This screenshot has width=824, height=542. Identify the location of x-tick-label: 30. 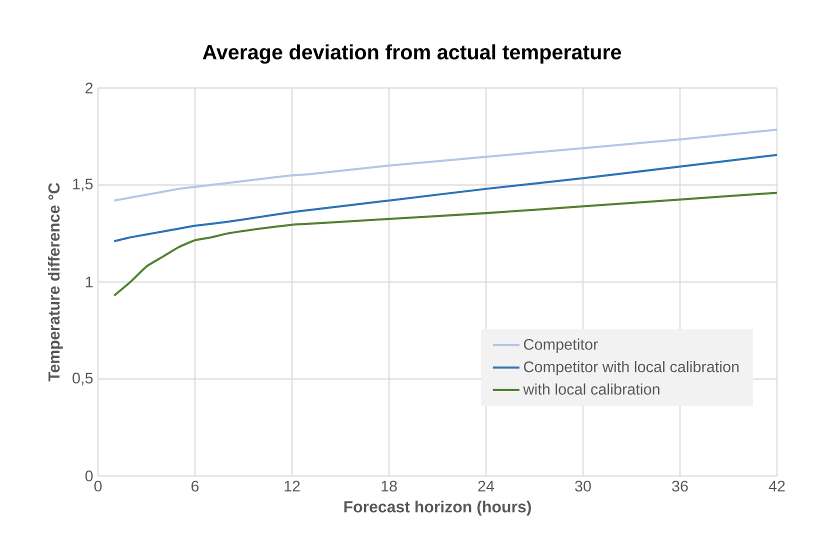
(583, 486).